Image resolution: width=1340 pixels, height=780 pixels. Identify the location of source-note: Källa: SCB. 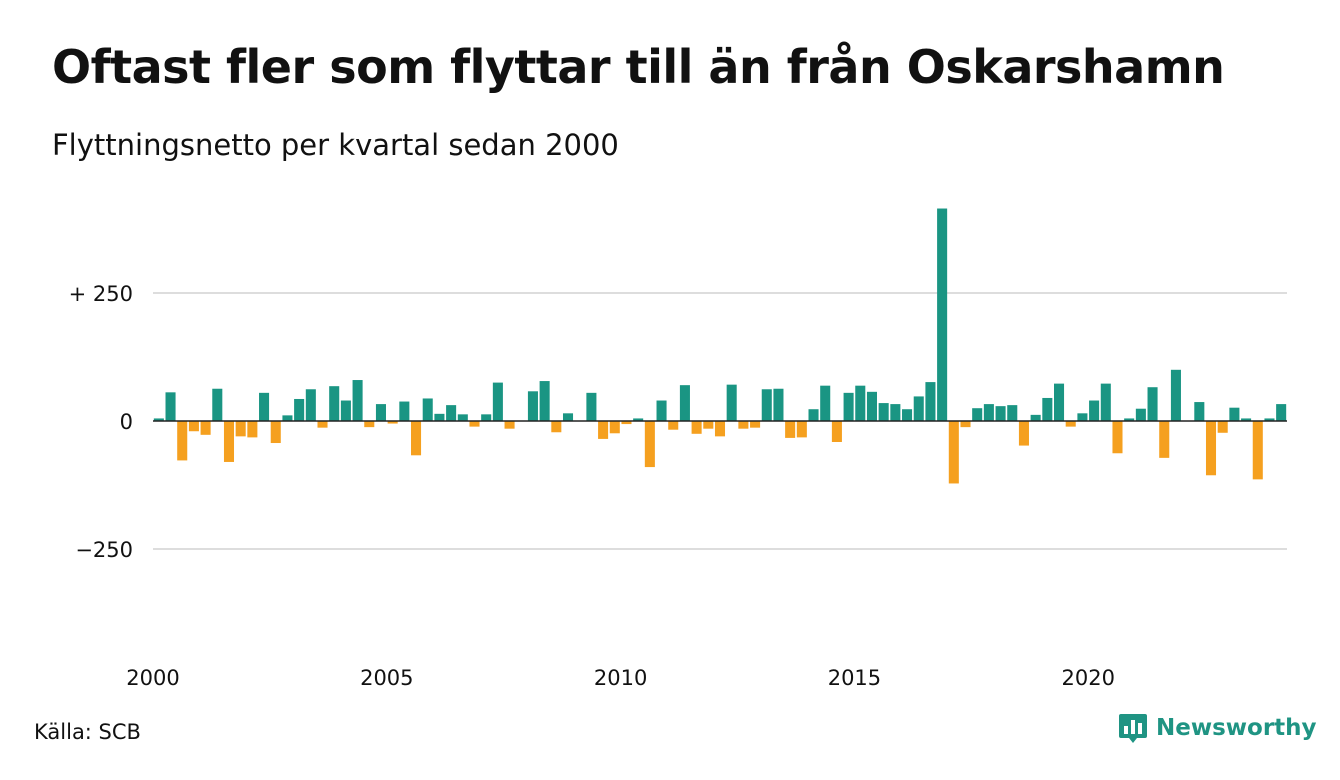
(87, 732).